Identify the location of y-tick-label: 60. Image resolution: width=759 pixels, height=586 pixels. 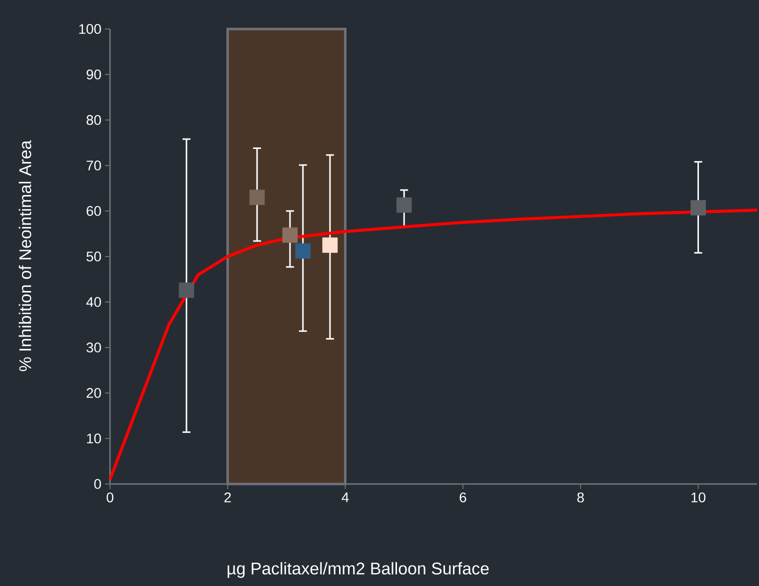
(93, 211).